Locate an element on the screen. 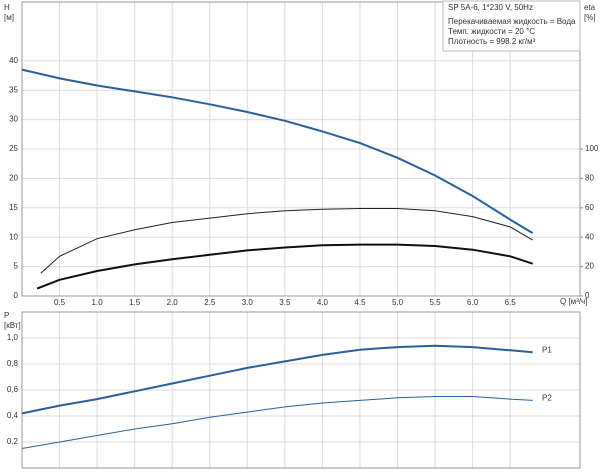  x-axis-label: Q [м³/ч] is located at coordinates (573, 301).